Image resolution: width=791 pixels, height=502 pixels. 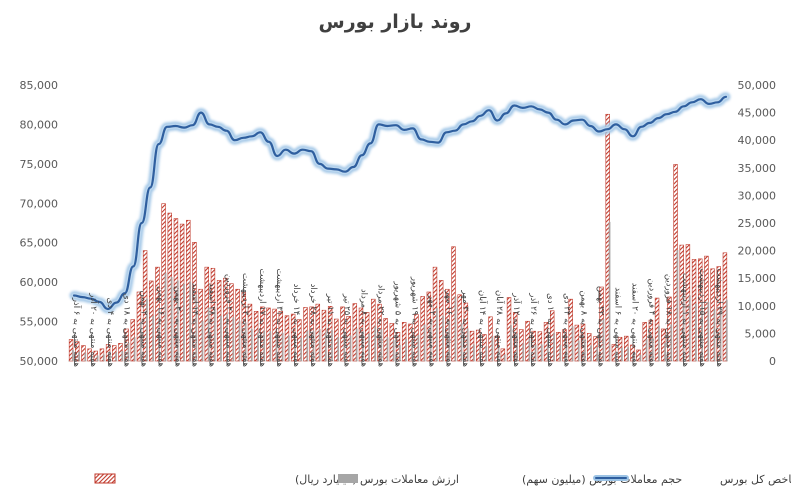 I want to click on x-tick-label: هفته منتهی به ۱۸ دی, so click(x=127, y=330).